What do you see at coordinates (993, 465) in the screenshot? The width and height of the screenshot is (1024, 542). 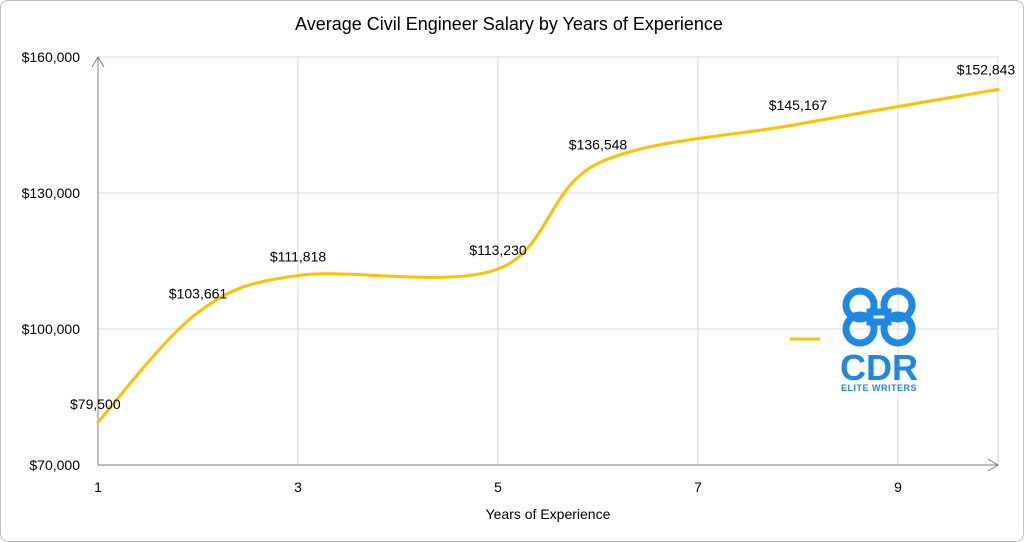 I see `x-axis-arrow-icon` at bounding box center [993, 465].